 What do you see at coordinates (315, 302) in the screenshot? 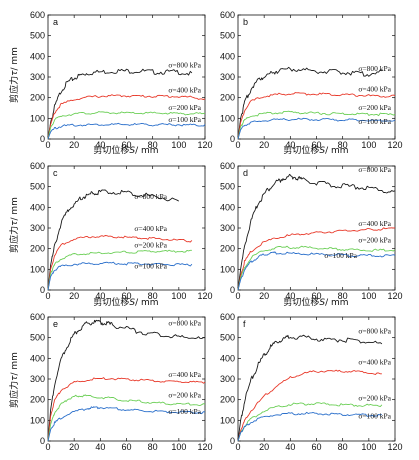
I see `x-axis-title-d: 剪切位移S/ mm` at bounding box center [315, 302].